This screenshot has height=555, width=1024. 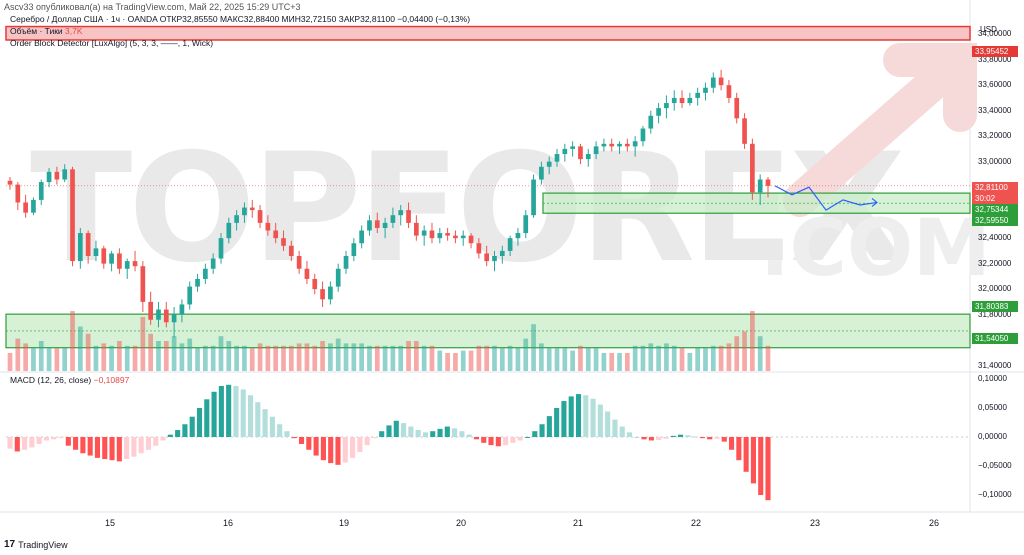 What do you see at coordinates (51, 380) in the screenshot?
I see `macd-label: MACD (12, 26, close)` at bounding box center [51, 380].